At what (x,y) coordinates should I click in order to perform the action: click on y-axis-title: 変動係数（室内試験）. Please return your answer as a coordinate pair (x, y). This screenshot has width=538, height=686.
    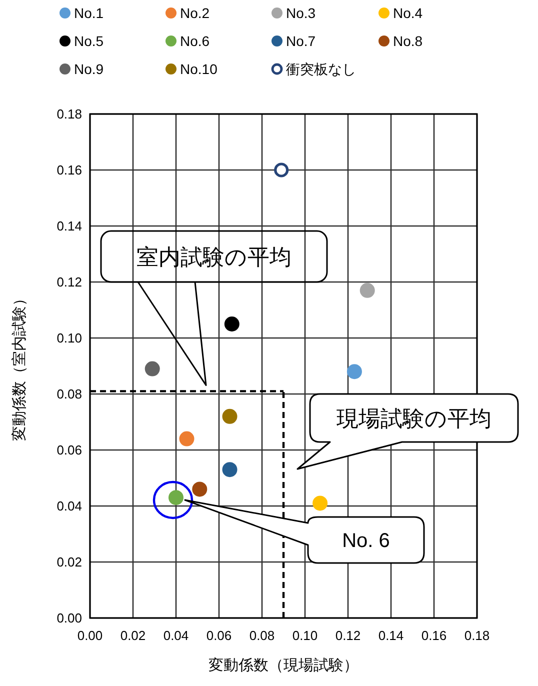
    Looking at the image, I should click on (19, 366).